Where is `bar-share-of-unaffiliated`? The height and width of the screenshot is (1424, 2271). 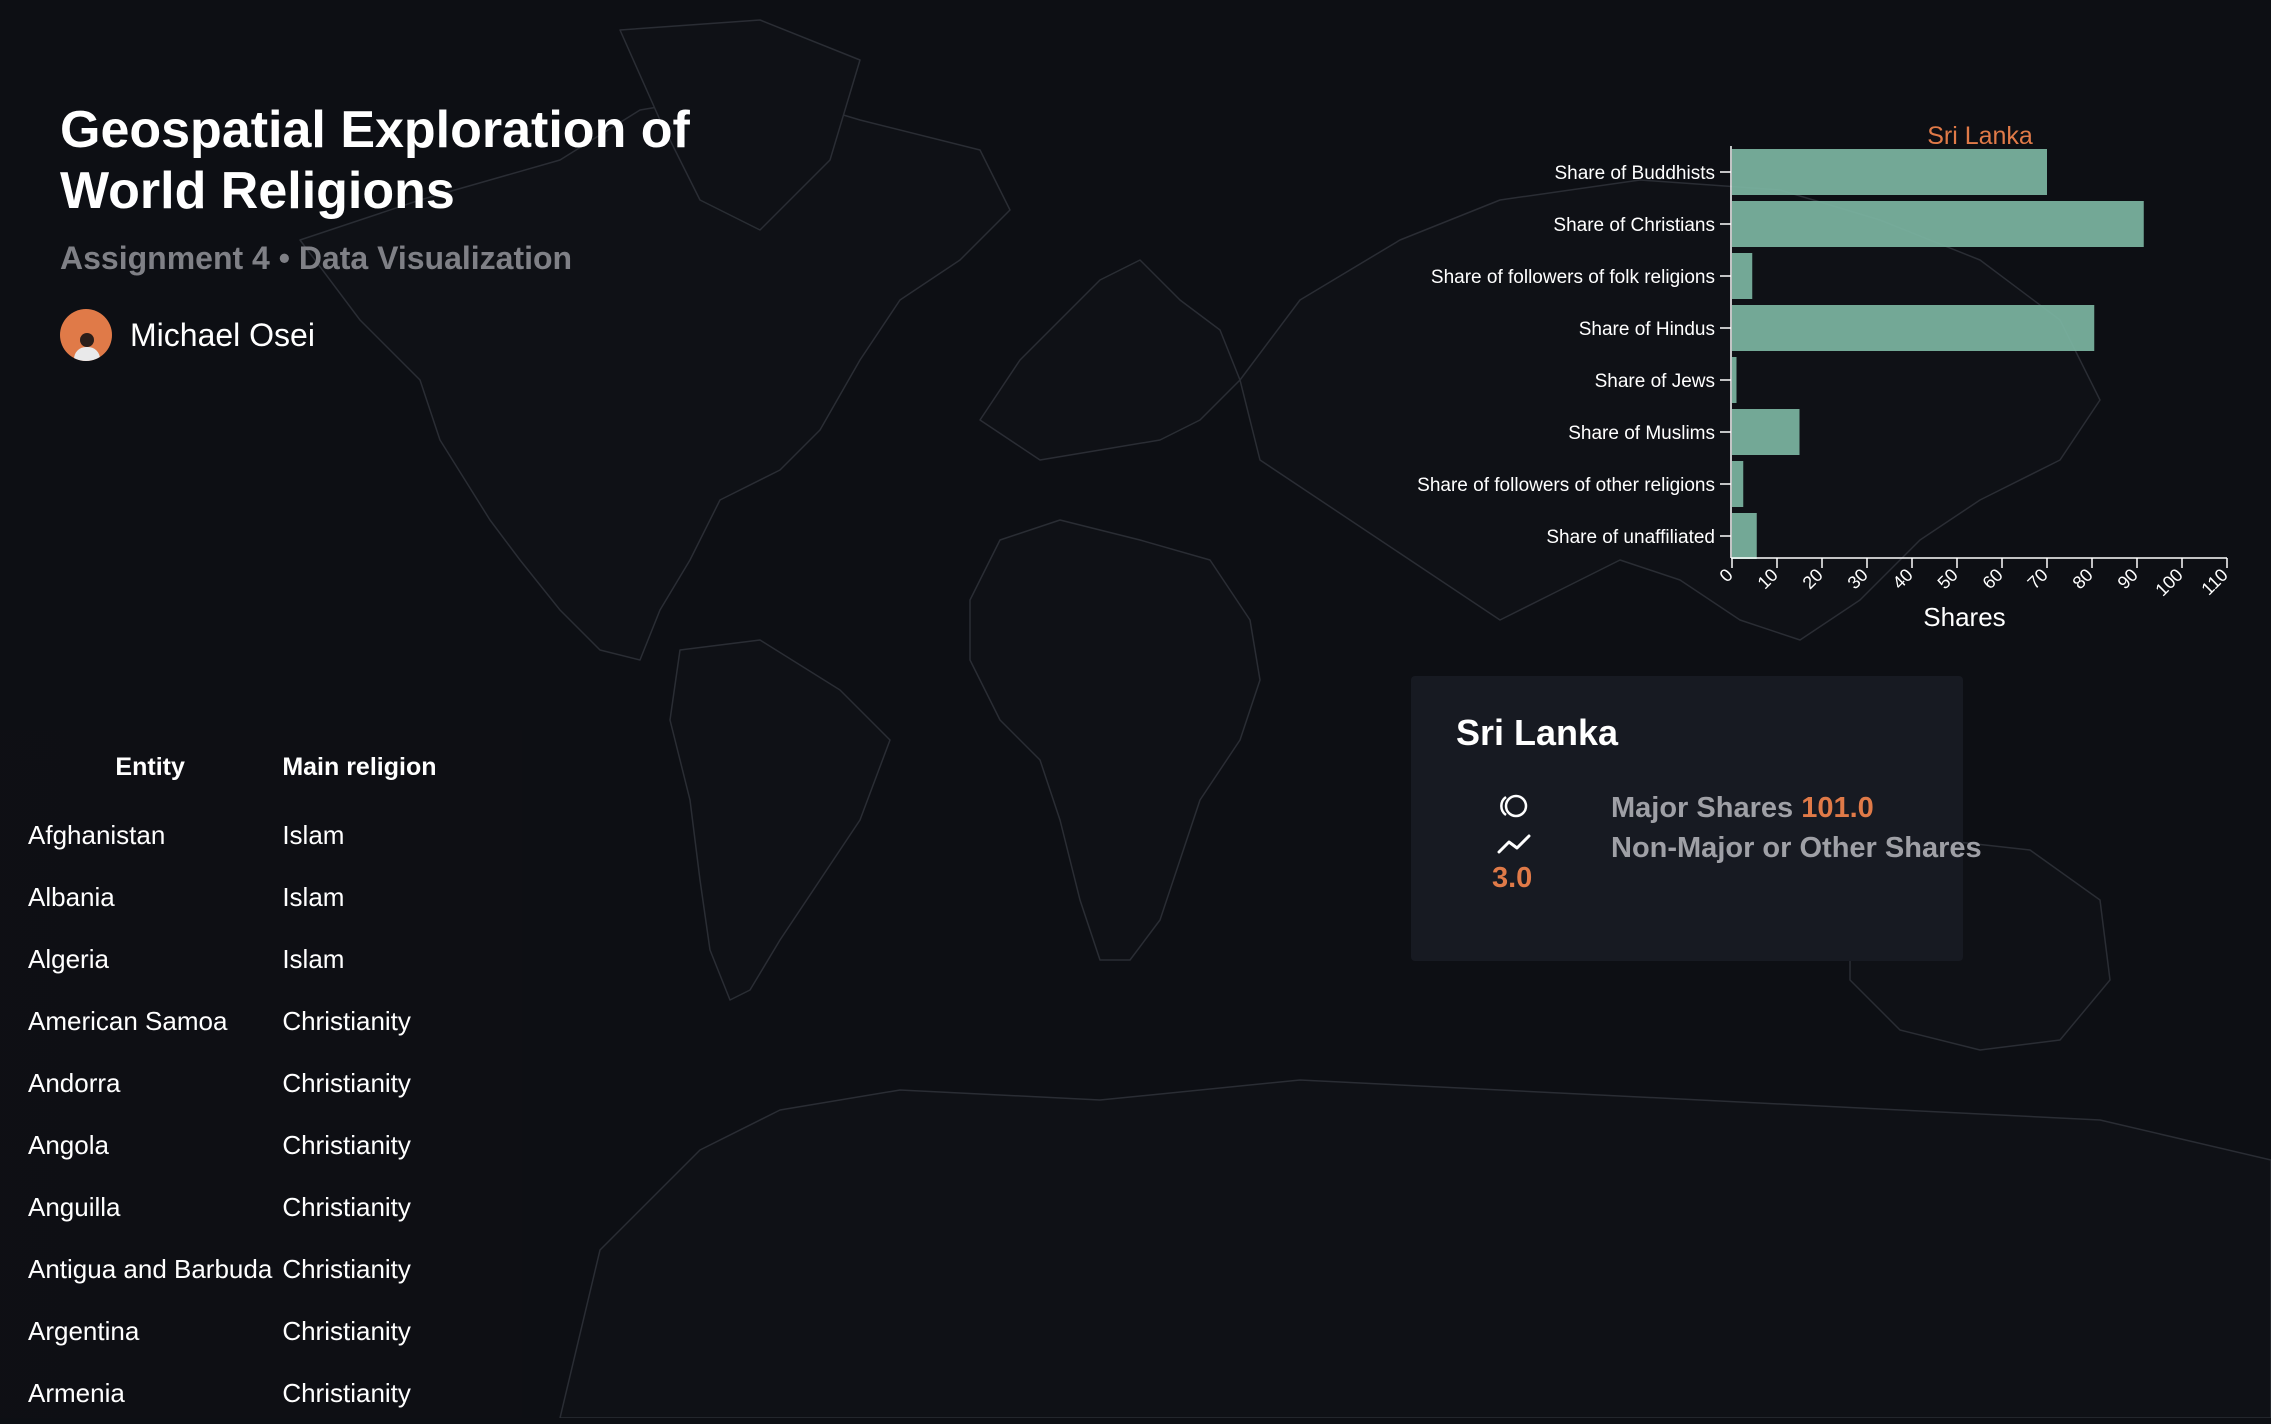 bar-share-of-unaffiliated is located at coordinates (1744, 536).